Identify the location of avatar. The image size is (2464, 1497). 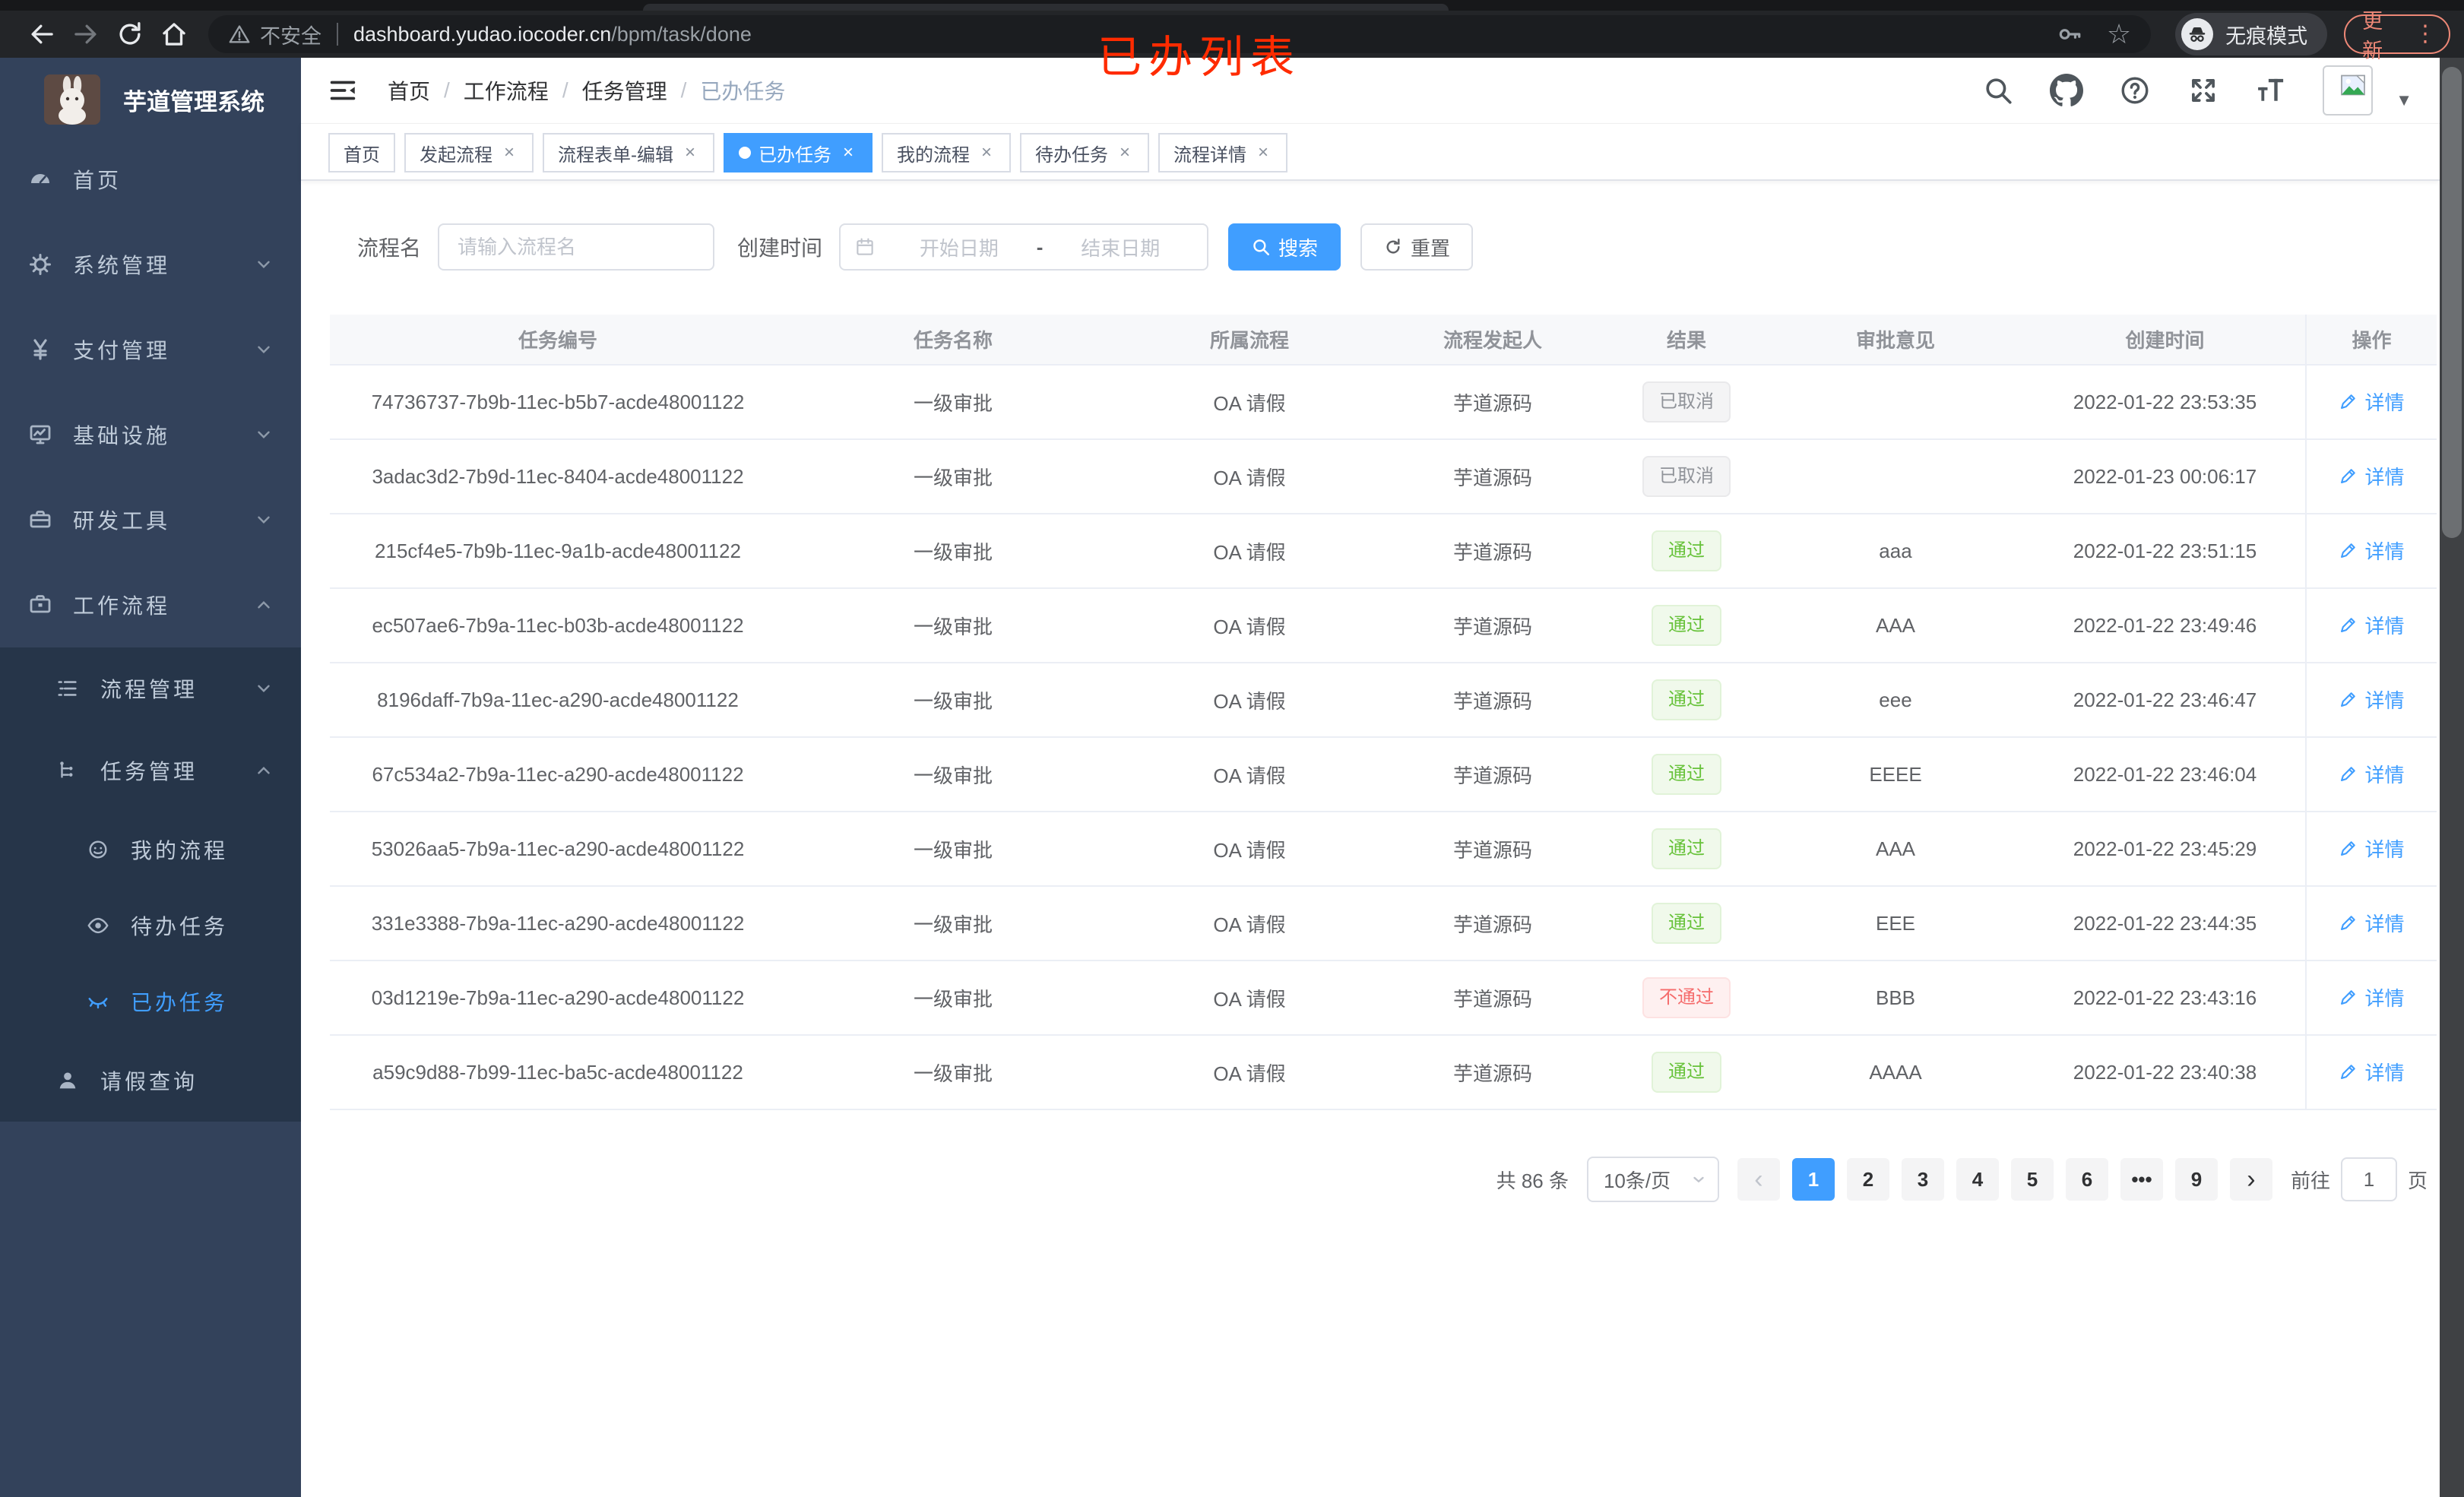
(2348, 90).